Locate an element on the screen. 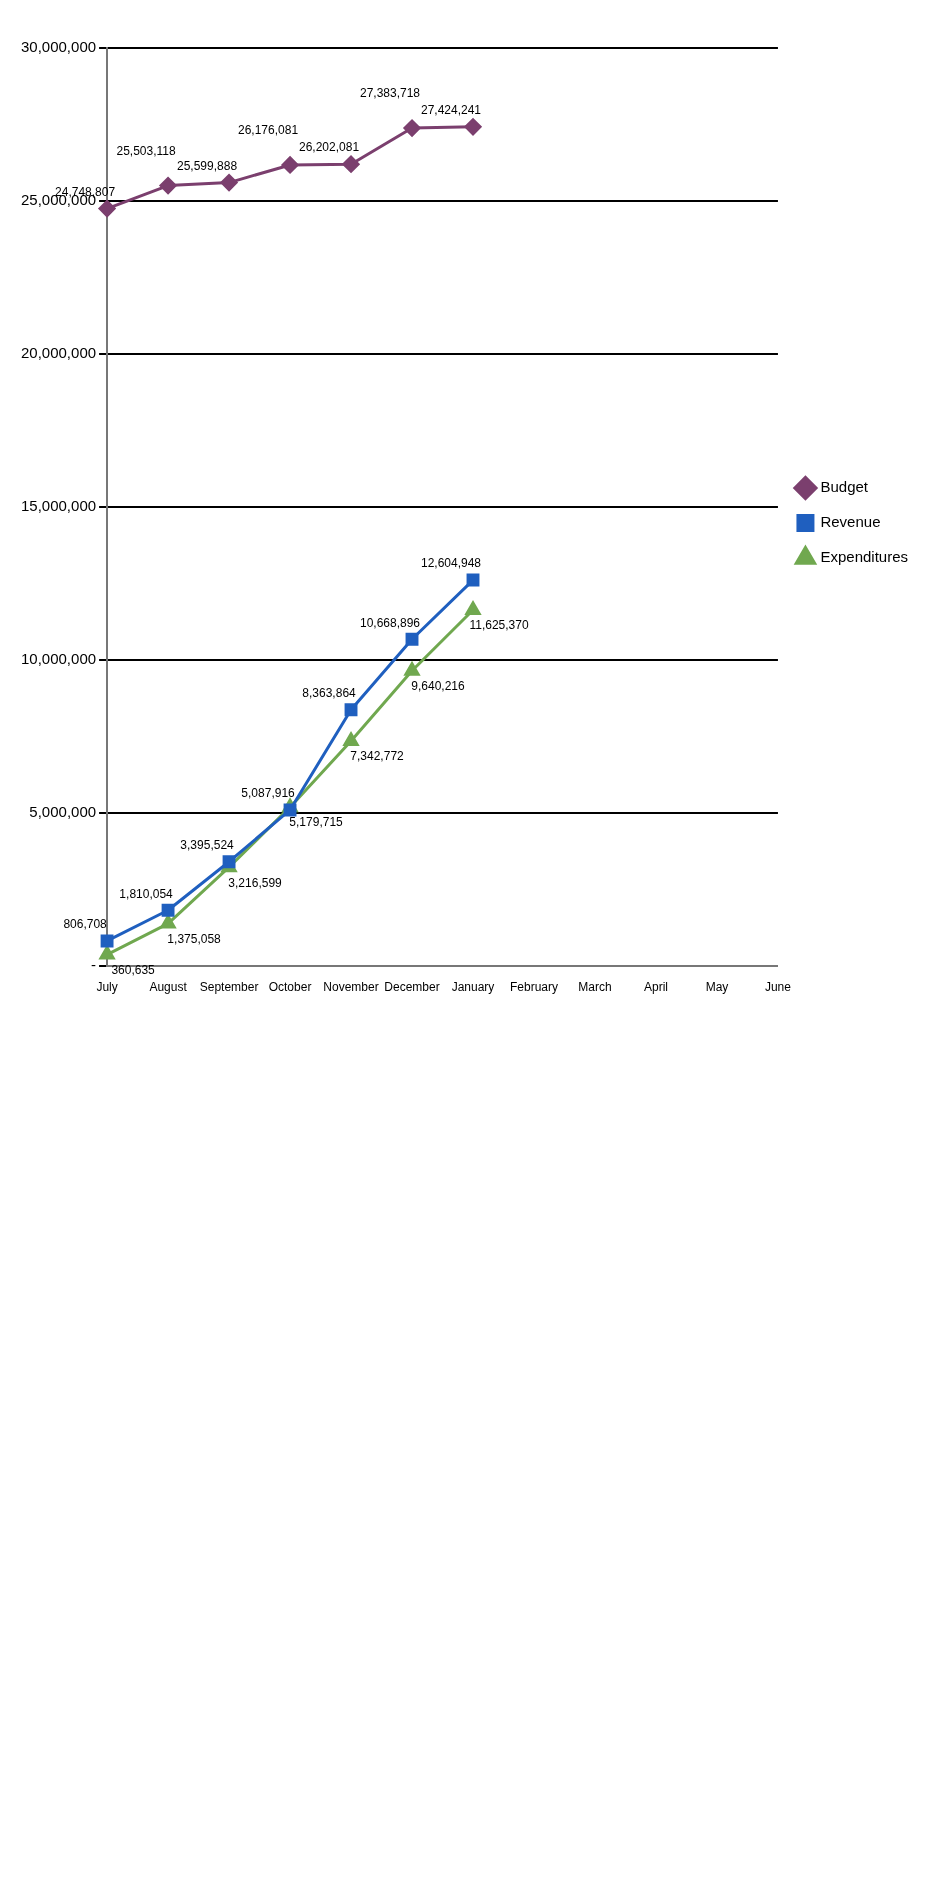  data-label: 5,087,916 is located at coordinates (268, 793).